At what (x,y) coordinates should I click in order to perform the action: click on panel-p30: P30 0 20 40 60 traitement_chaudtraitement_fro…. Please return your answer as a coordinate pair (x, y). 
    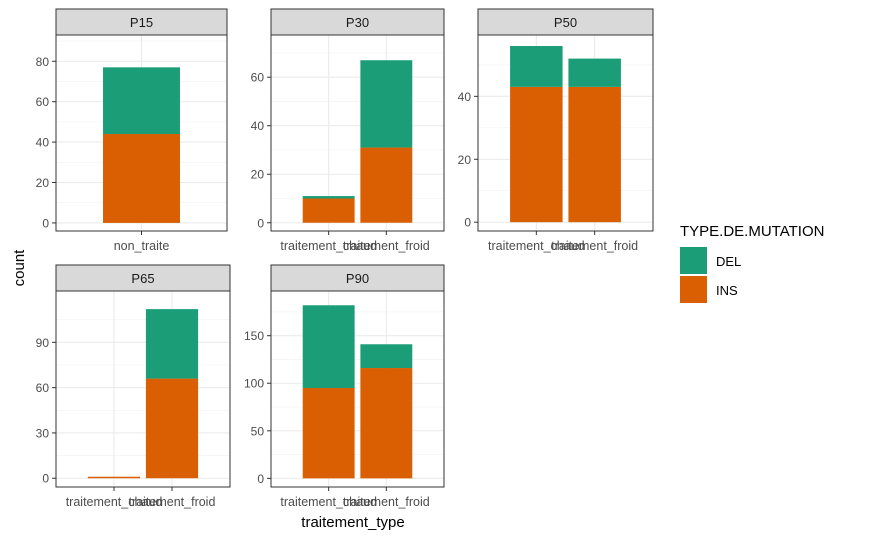
    Looking at the image, I should click on (348, 130).